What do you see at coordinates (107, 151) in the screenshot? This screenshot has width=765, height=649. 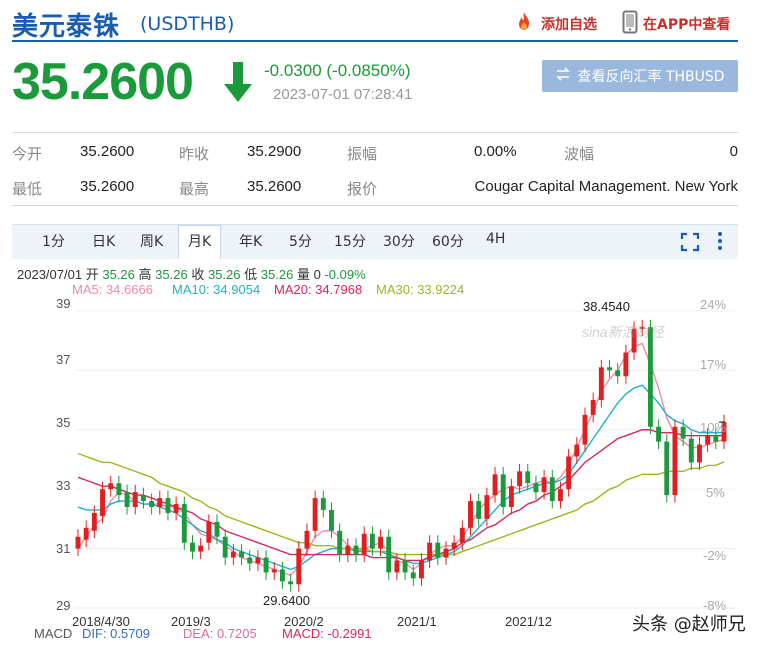 I see `open-value: 35.2600` at bounding box center [107, 151].